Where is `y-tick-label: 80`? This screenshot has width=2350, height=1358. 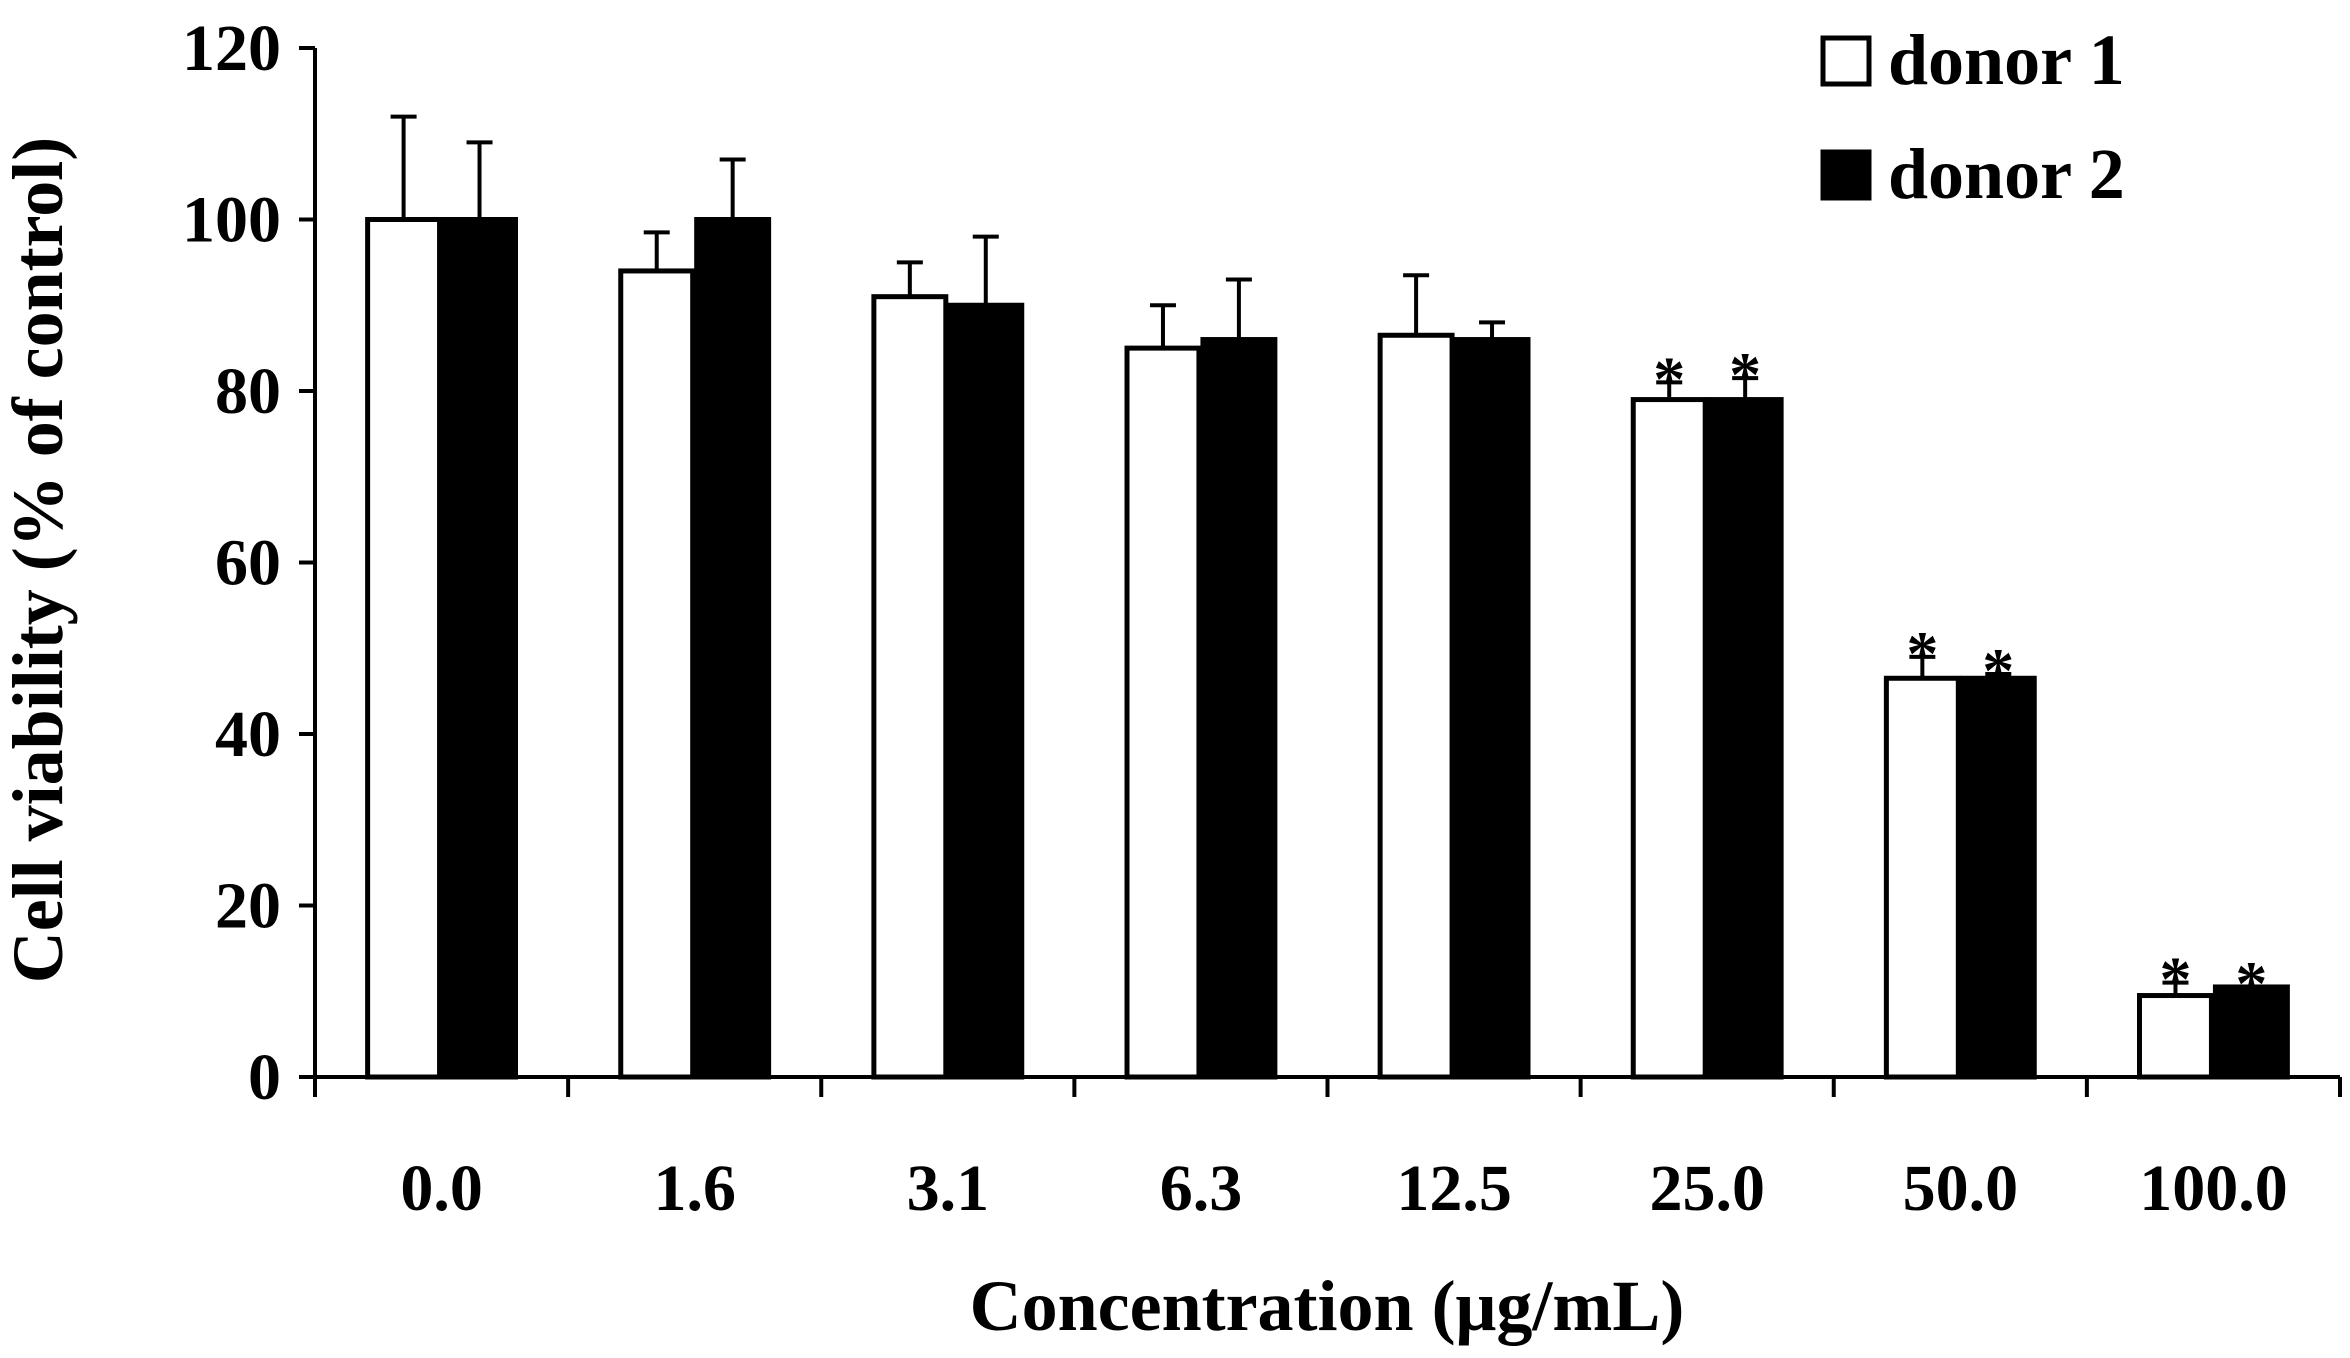 y-tick-label: 80 is located at coordinates (248, 391).